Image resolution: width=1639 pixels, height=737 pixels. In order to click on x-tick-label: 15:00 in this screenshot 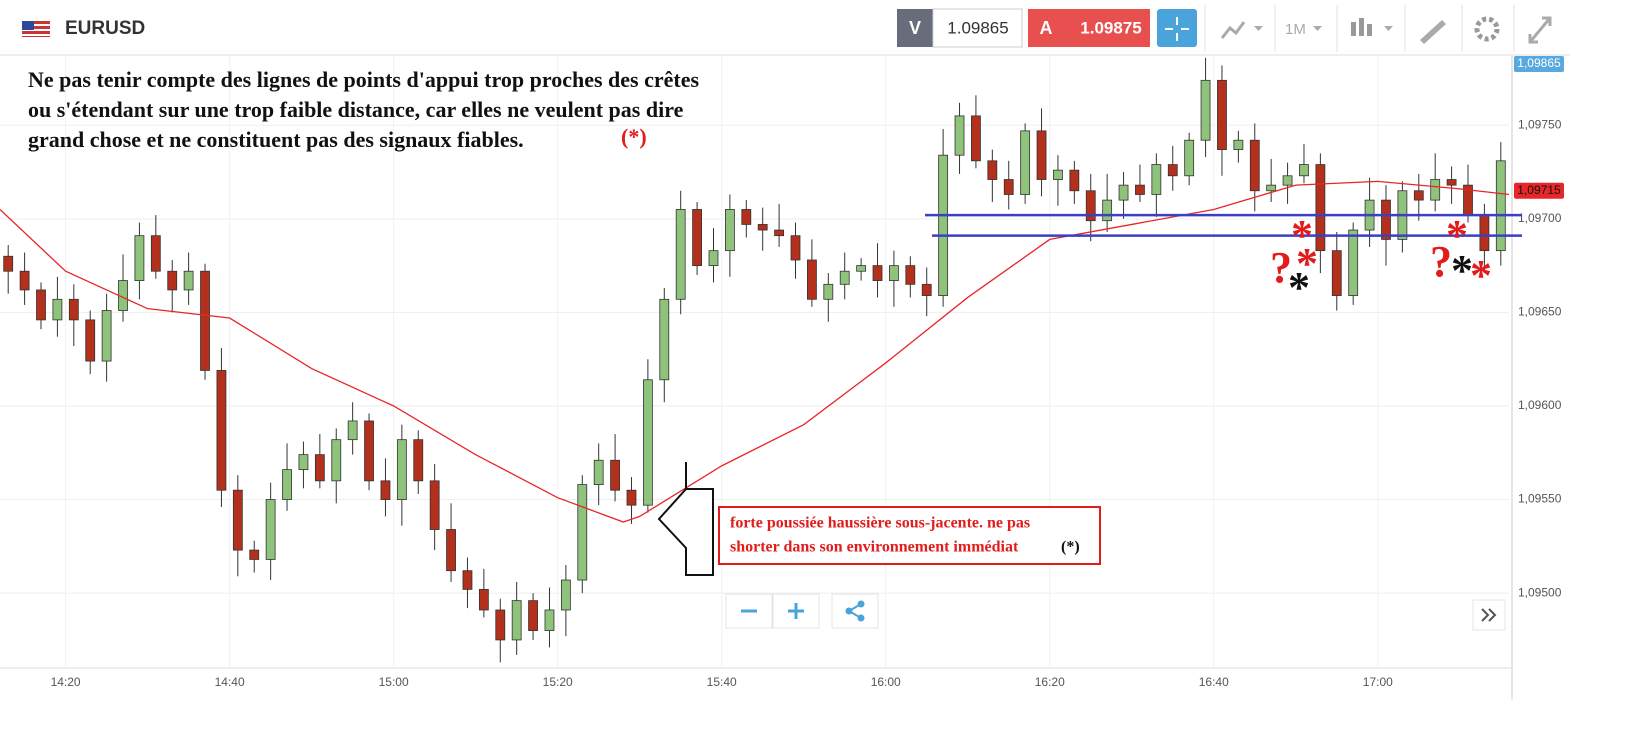, I will do `click(394, 682)`.